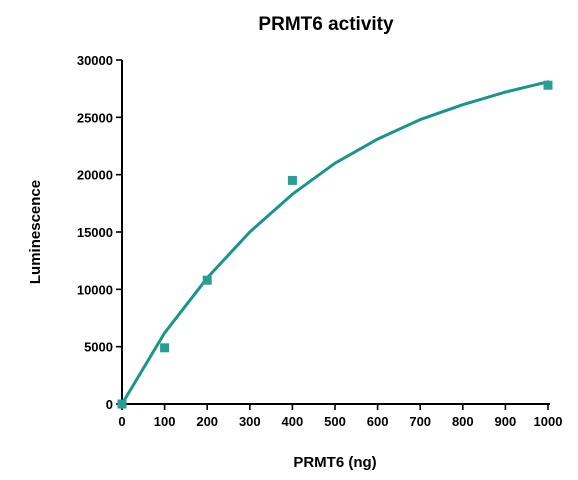  Describe the element at coordinates (109, 404) in the screenshot. I see `y-tick-label: 0` at that location.